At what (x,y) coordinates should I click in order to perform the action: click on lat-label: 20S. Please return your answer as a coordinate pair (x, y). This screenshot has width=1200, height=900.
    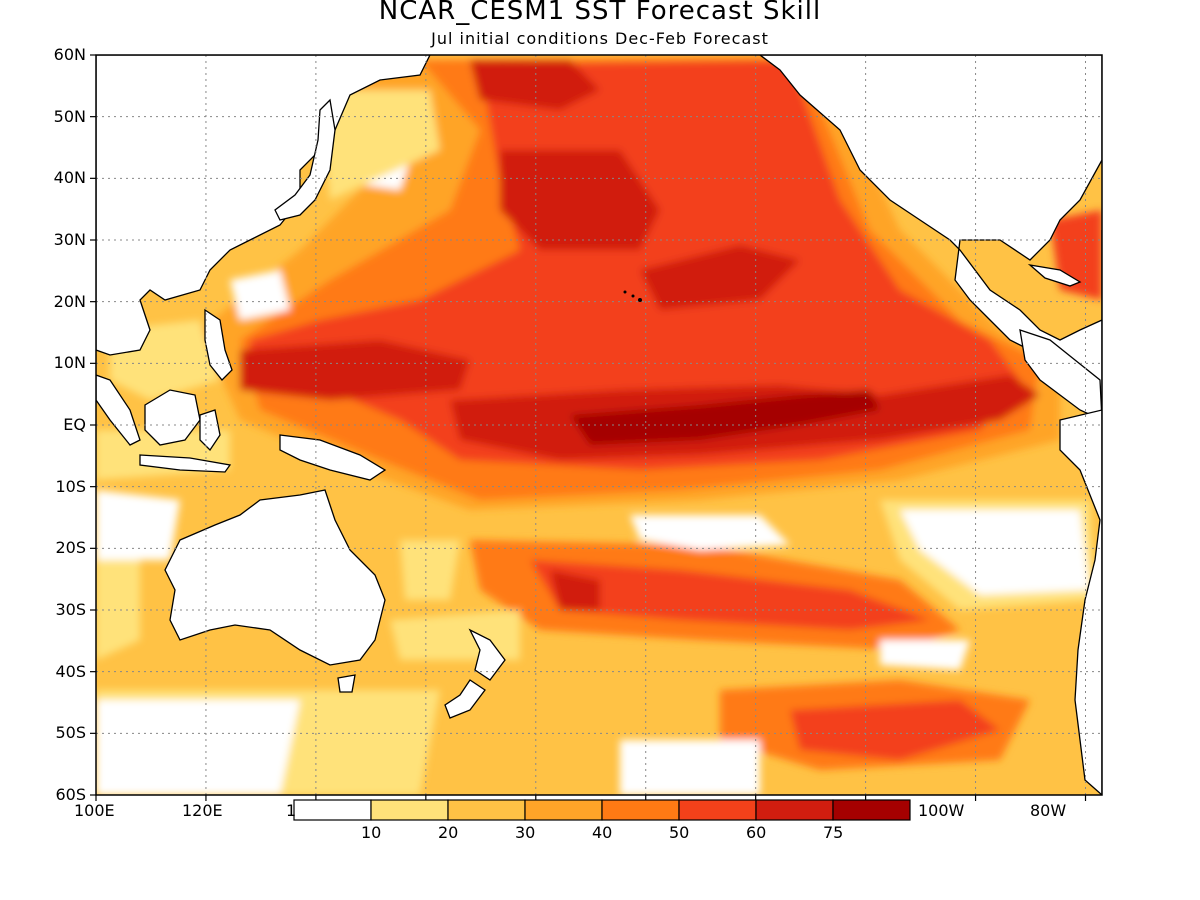
    Looking at the image, I should click on (70, 548).